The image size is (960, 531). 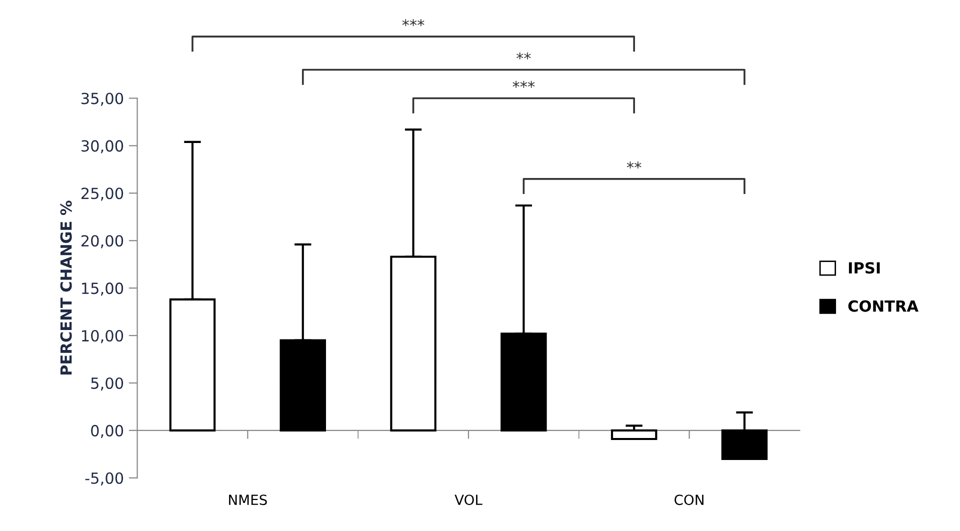 What do you see at coordinates (103, 337) in the screenshot?
I see `y-tick-label: 10,00` at bounding box center [103, 337].